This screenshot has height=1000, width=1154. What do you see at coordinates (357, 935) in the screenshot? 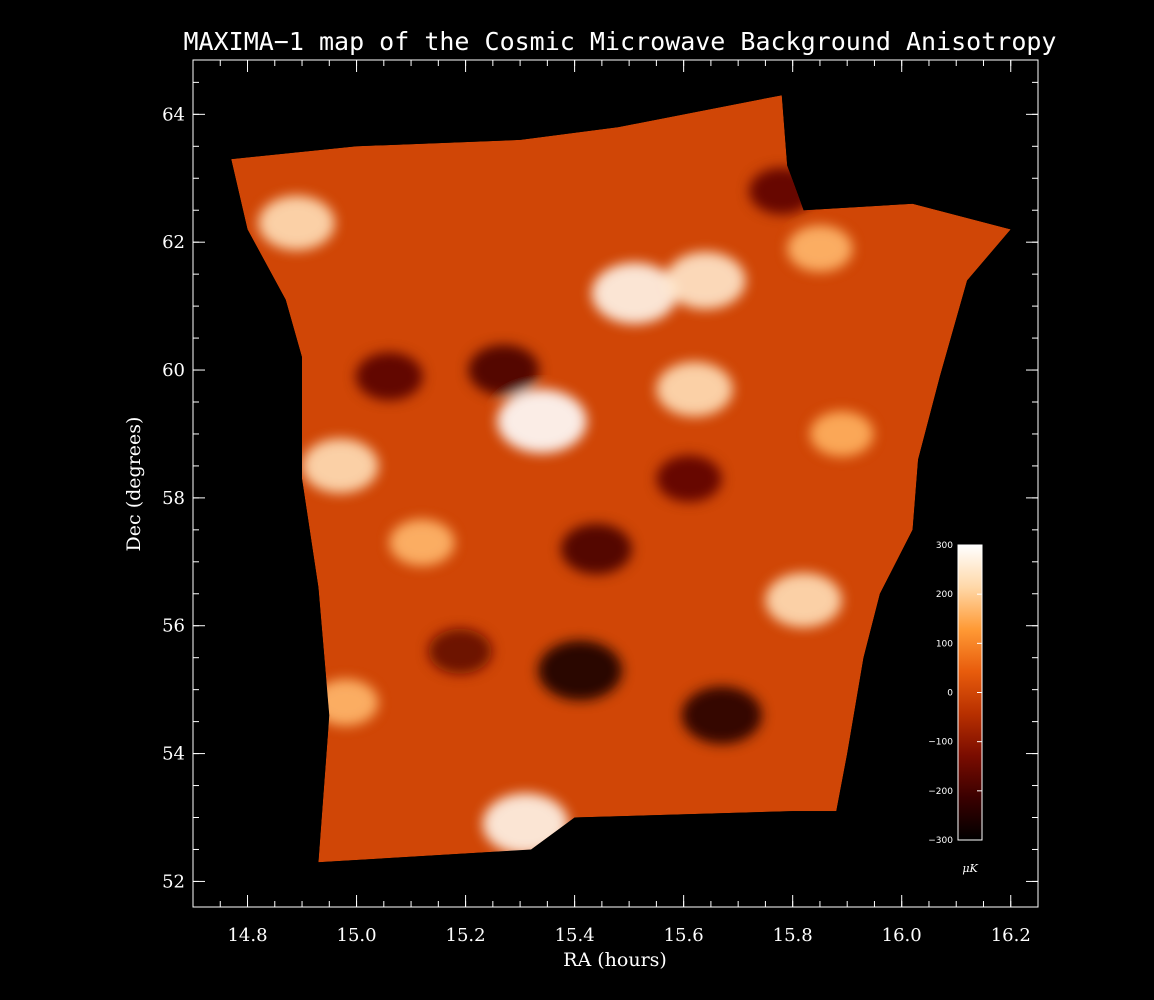
I see `x-tick-label: 15.0` at bounding box center [357, 935].